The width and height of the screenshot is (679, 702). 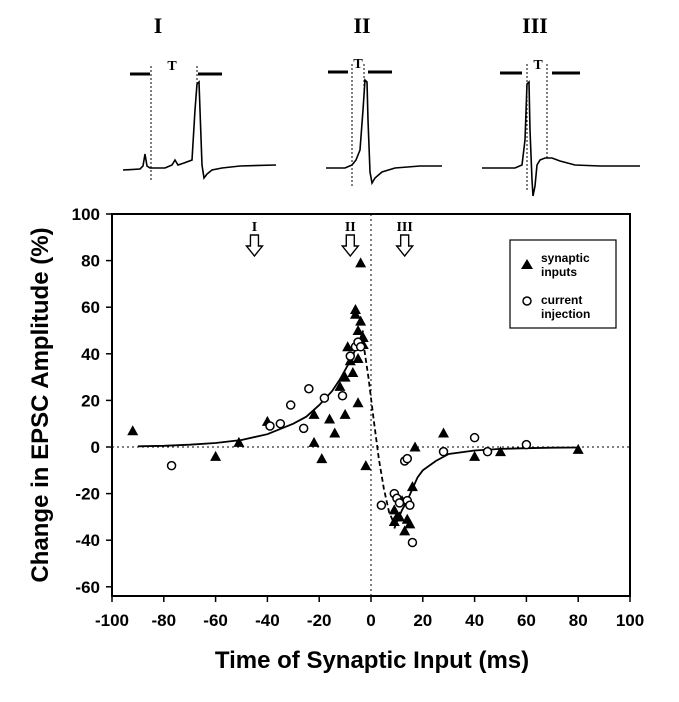 I want to click on inset-2: II T, so click(x=384, y=100).